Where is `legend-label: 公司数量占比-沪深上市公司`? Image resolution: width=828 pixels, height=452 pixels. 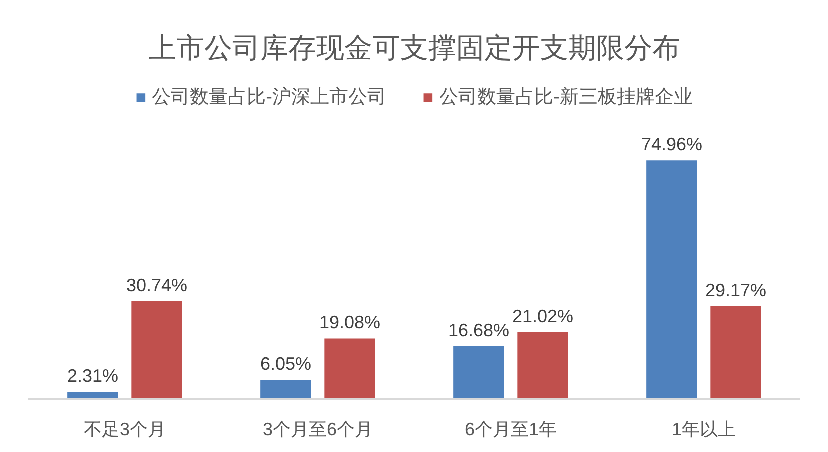 legend-label: 公司数量占比-沪深上市公司 is located at coordinates (269, 98).